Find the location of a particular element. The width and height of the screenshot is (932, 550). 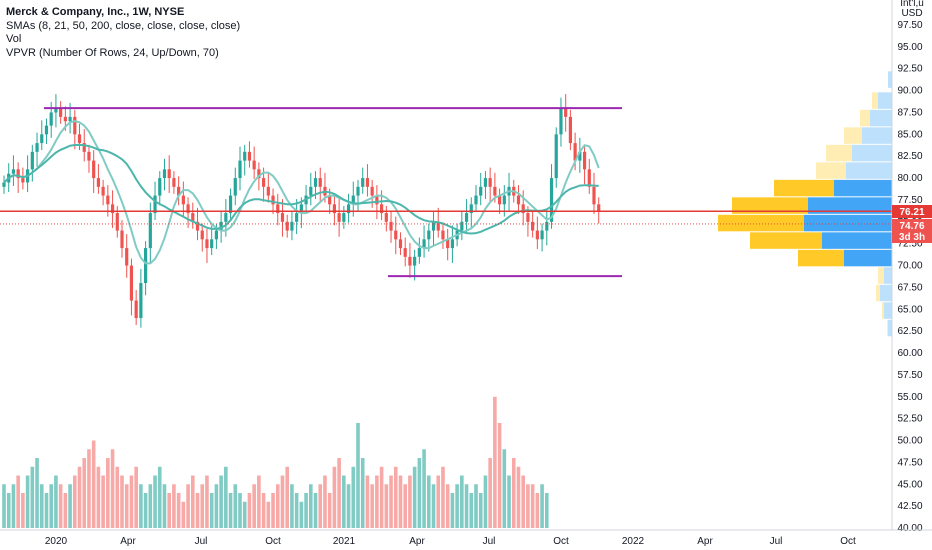

price-label: 62.50 is located at coordinates (909, 331).